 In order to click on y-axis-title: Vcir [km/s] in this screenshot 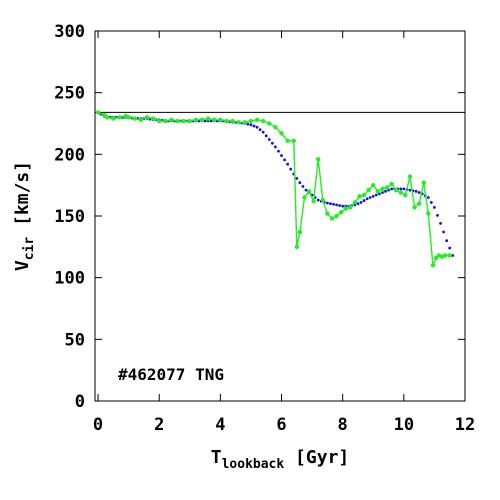, I will do `click(24, 216)`.